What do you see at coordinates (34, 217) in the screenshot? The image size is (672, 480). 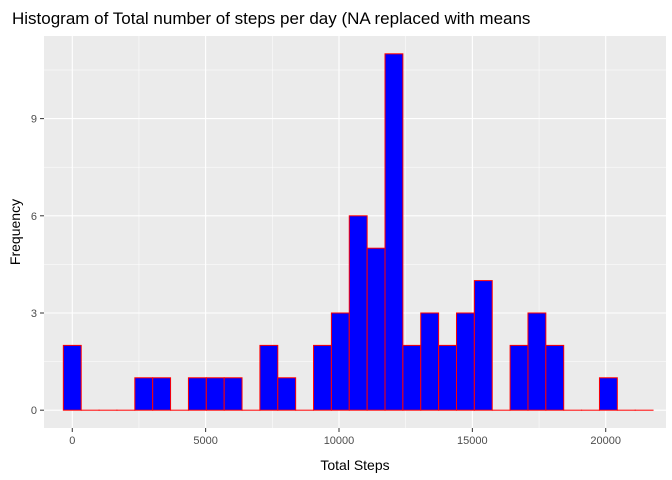 I see `y-tick-label: 6` at bounding box center [34, 217].